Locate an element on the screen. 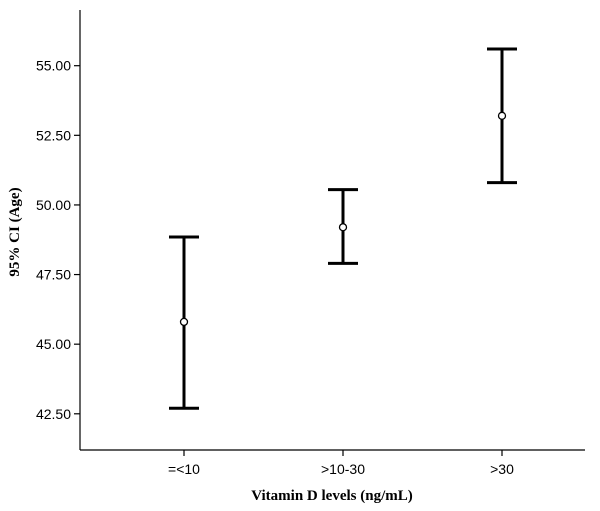  y-tick-label: 52.50 is located at coordinates (53, 135).